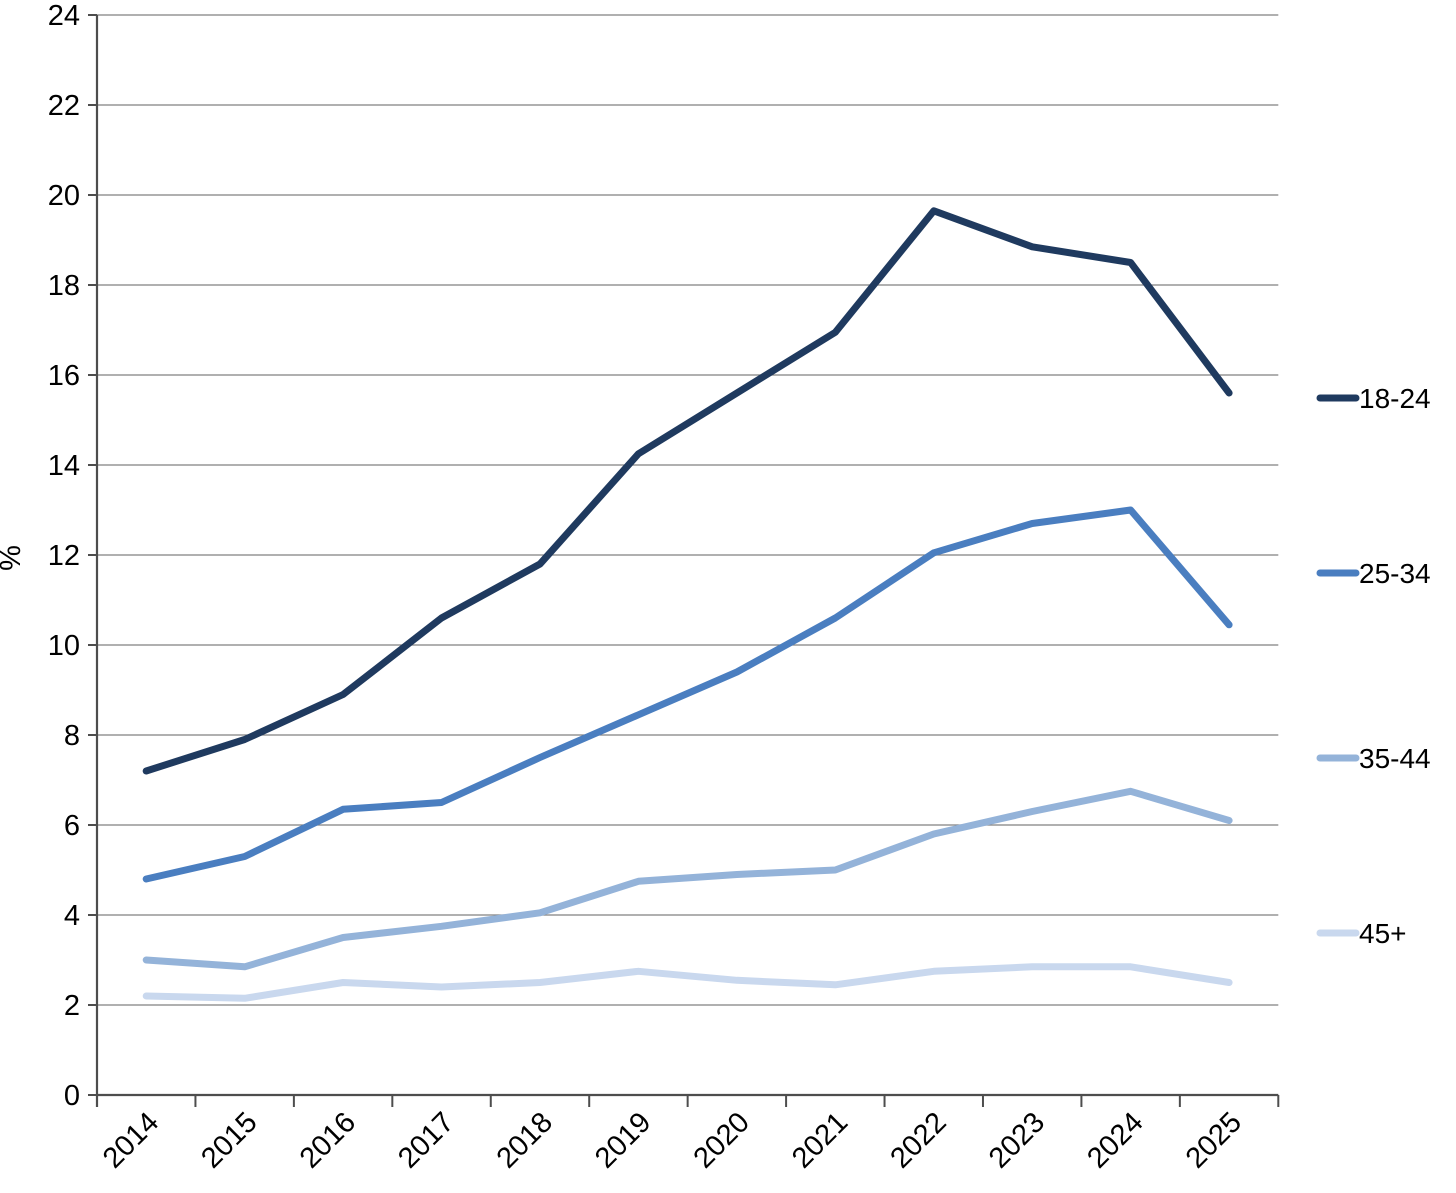 The height and width of the screenshot is (1193, 1456). What do you see at coordinates (722, 1140) in the screenshot?
I see `x-tick-label: 2020` at bounding box center [722, 1140].